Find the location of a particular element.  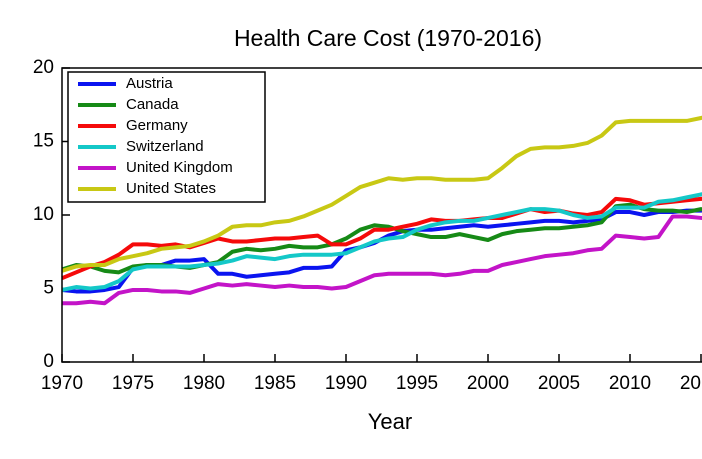

y-tick-label: 0 is located at coordinates (48, 361).